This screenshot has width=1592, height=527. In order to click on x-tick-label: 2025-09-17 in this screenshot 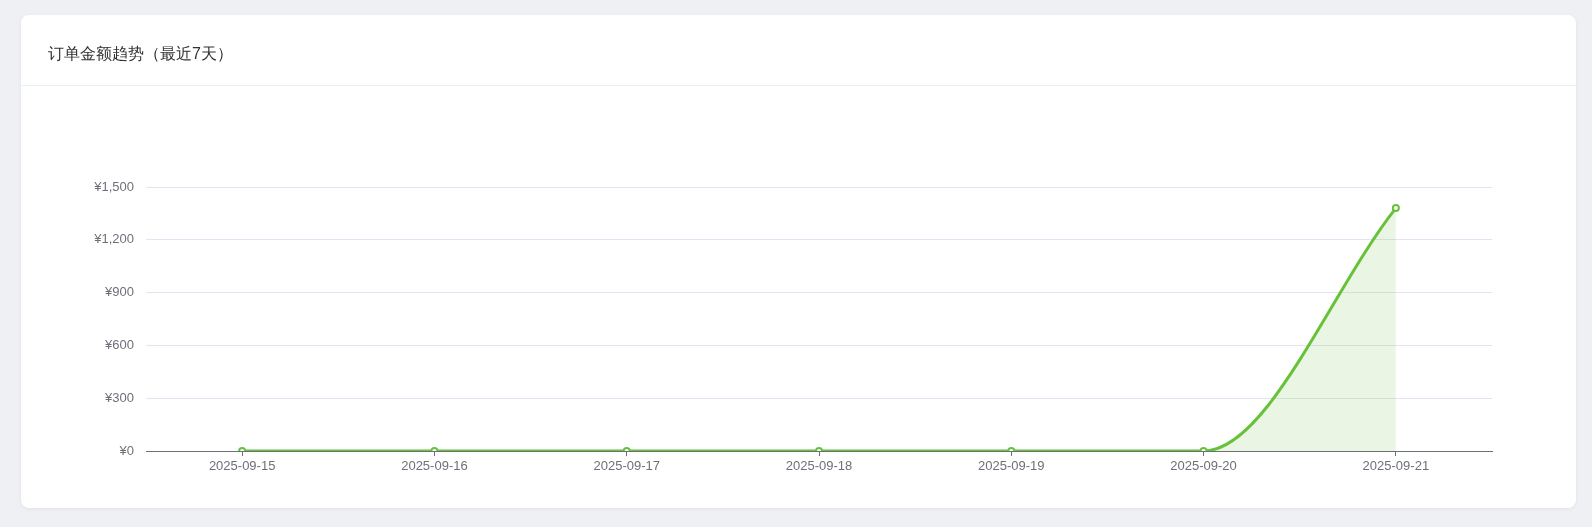, I will do `click(626, 466)`.